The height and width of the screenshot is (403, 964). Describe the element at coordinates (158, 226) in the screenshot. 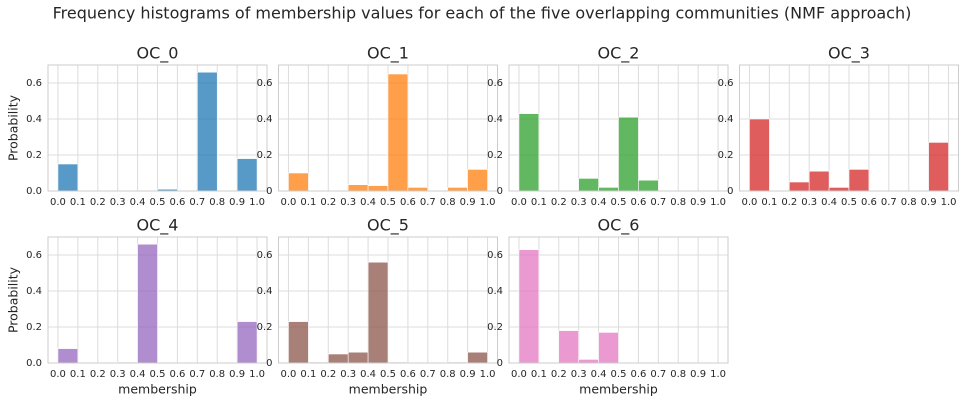

I see `axes-title: OC_4` at that location.